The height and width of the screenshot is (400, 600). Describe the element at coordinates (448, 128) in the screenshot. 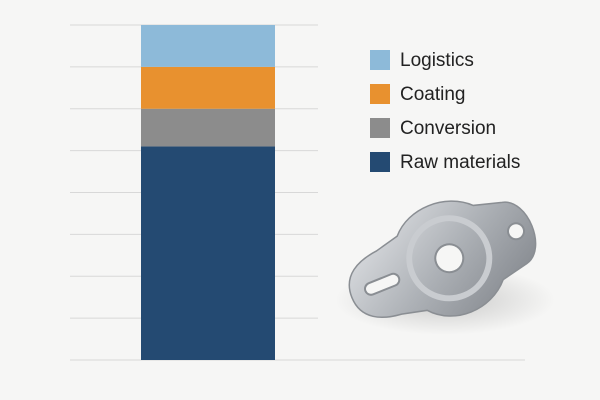

I see `legend-label: Conversion` at that location.